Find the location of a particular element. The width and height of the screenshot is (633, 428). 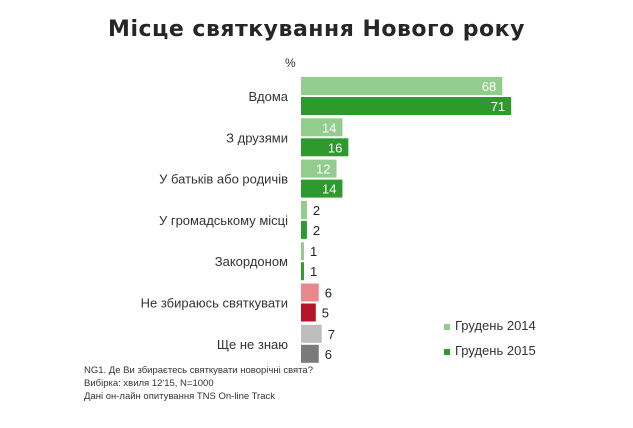

legend-swatch-2015 is located at coordinates (447, 351).